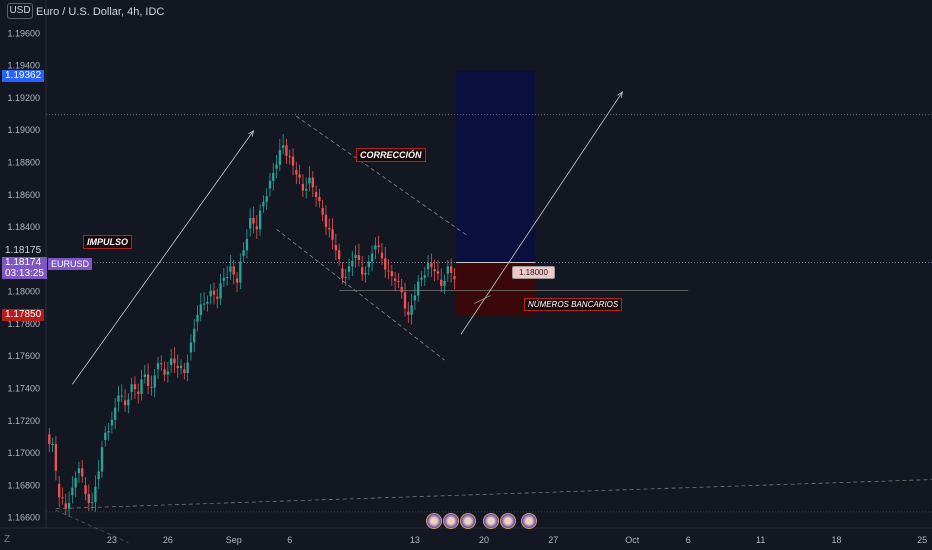  Describe the element at coordinates (92, 526) in the screenshot. I see `trend-line-lower` at that location.